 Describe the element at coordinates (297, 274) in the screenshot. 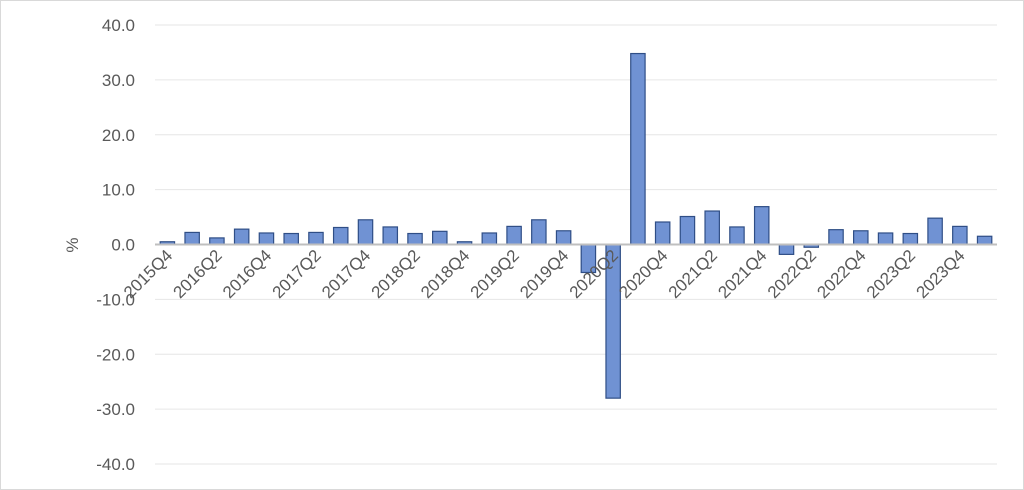

I see `x-tick-label: 2017Q2` at that location.